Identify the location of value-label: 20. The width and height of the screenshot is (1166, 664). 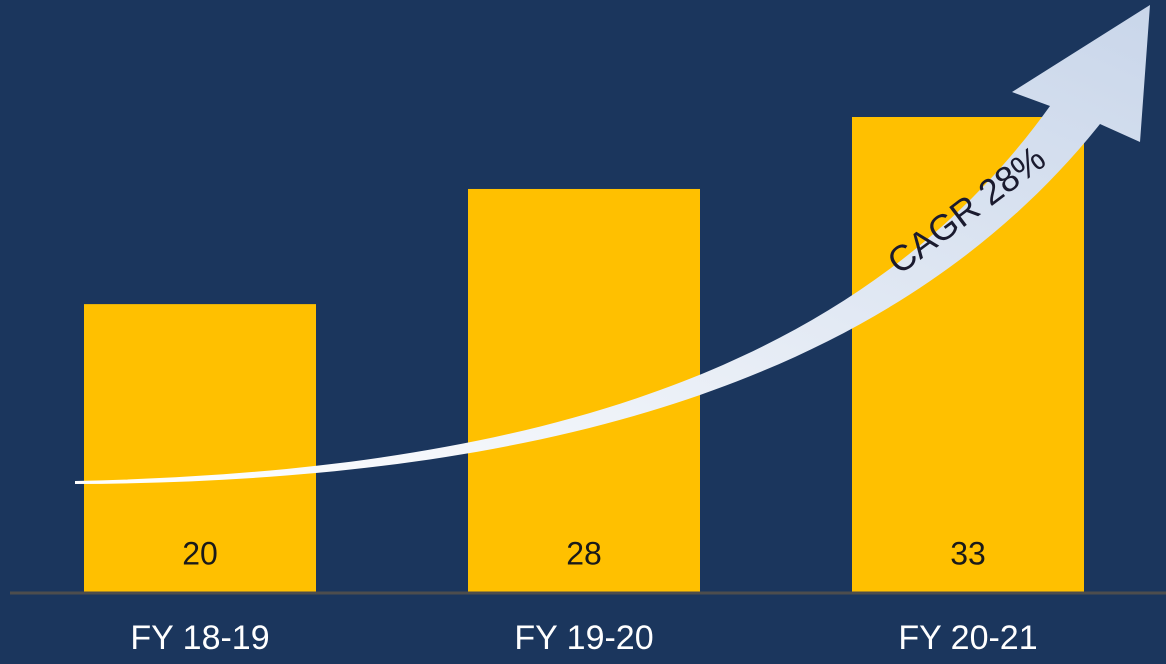
(200, 553).